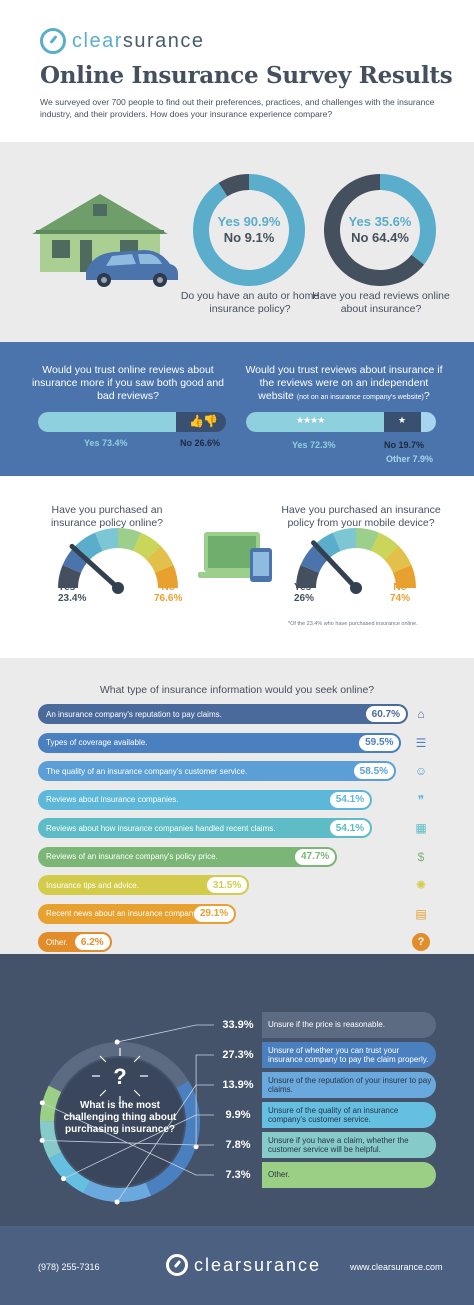 This screenshot has height=1305, width=474. I want to click on thumbs-up-icon: 👍, so click(196, 421).